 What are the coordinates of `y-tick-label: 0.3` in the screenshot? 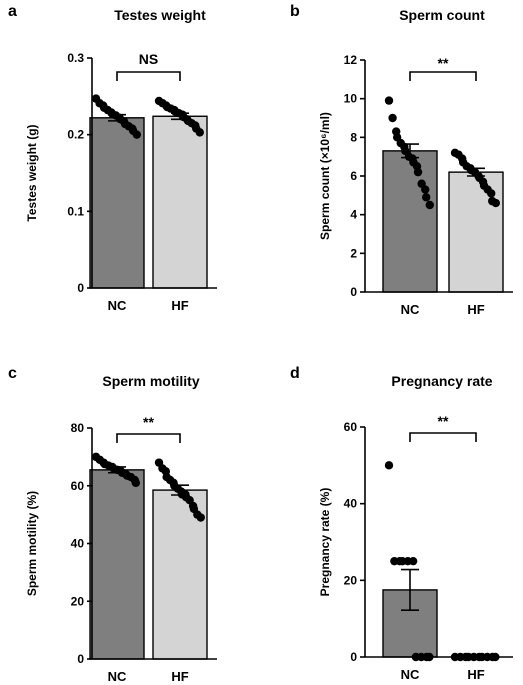 It's located at (75, 58).